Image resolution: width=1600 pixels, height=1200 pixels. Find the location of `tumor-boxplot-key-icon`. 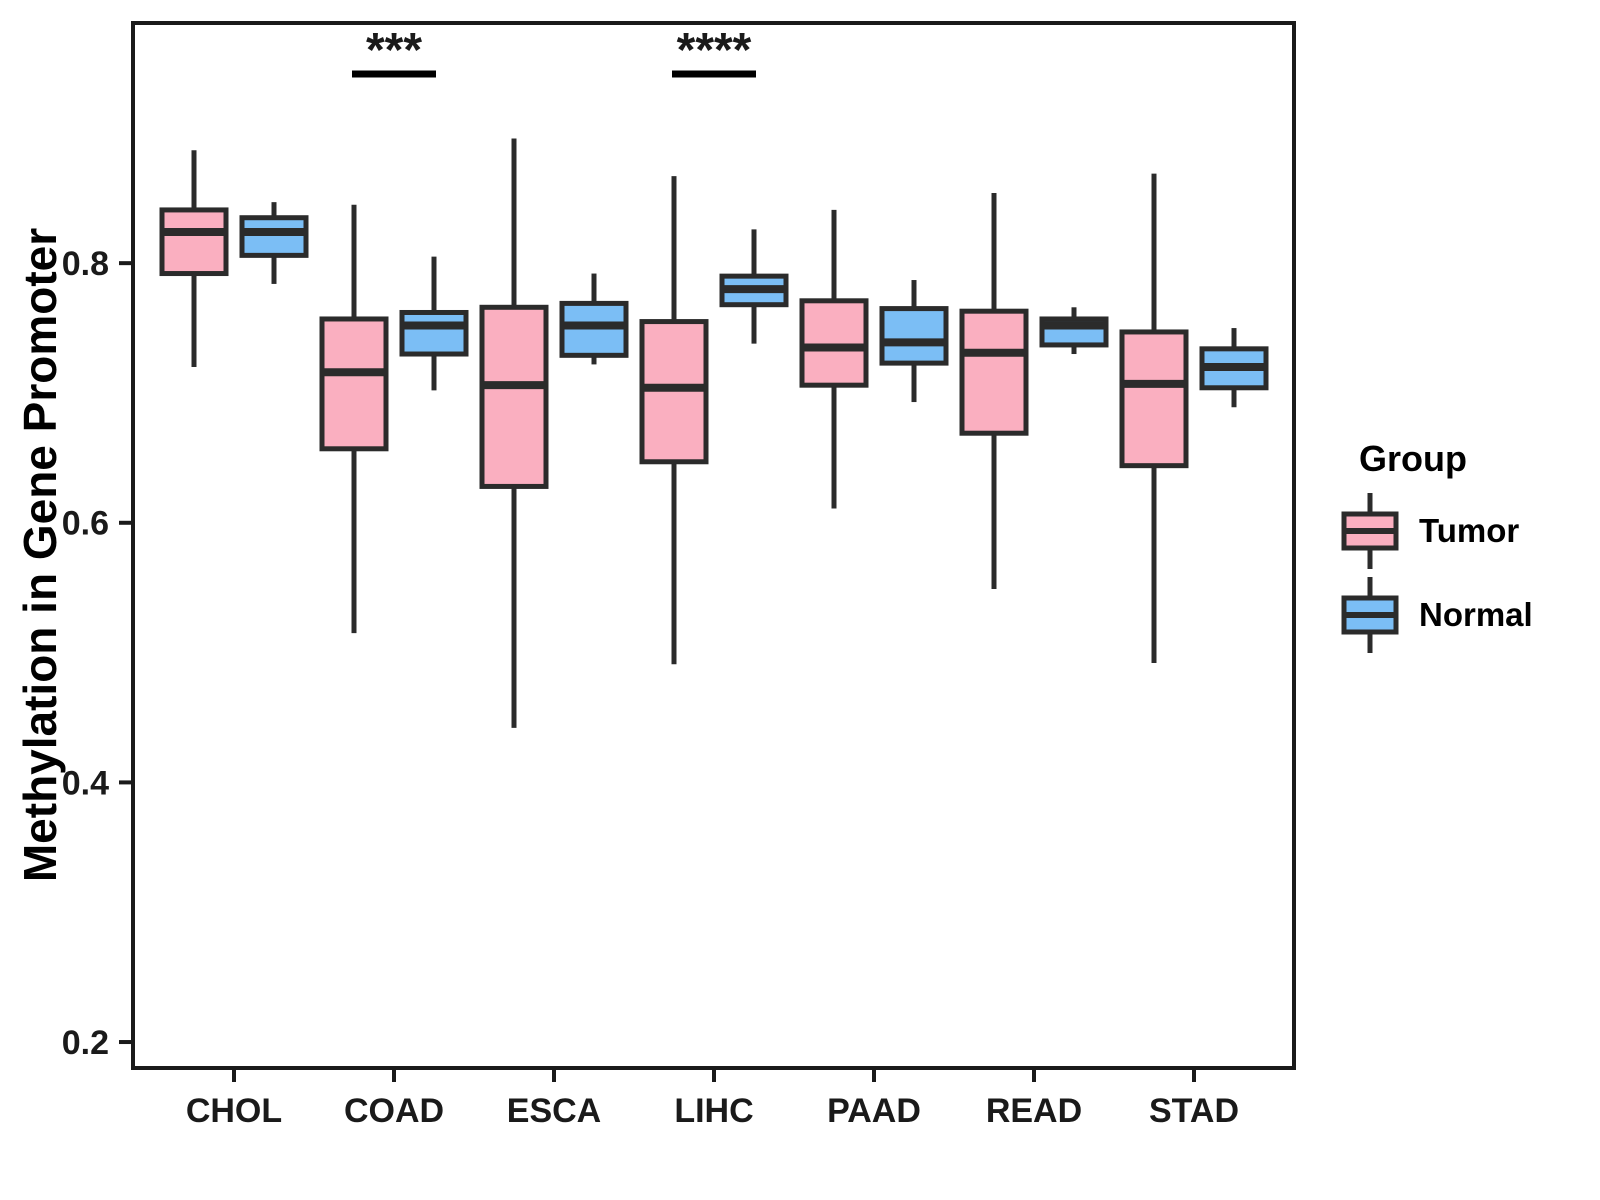

tumor-boxplot-key-icon is located at coordinates (1370, 531).